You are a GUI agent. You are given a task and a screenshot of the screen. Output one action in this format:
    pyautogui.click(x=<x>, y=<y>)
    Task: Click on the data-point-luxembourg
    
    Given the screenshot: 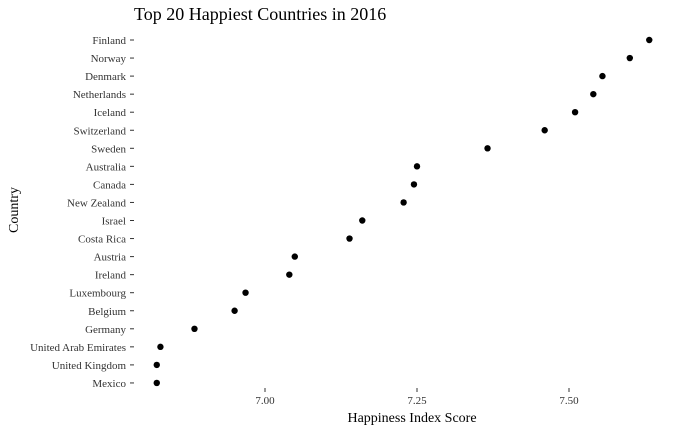 What is the action you would take?
    pyautogui.click(x=245, y=292)
    